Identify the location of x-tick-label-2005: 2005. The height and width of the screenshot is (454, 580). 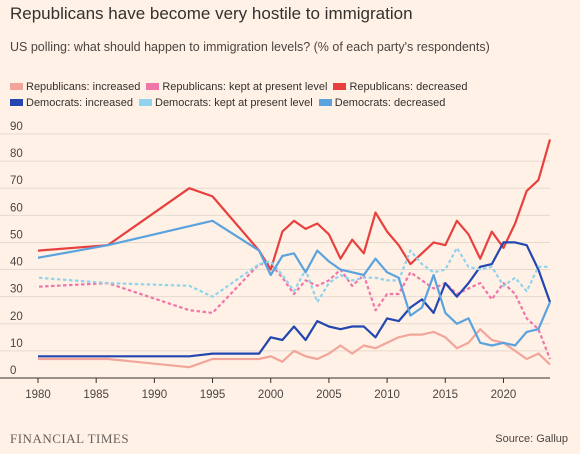
(329, 395).